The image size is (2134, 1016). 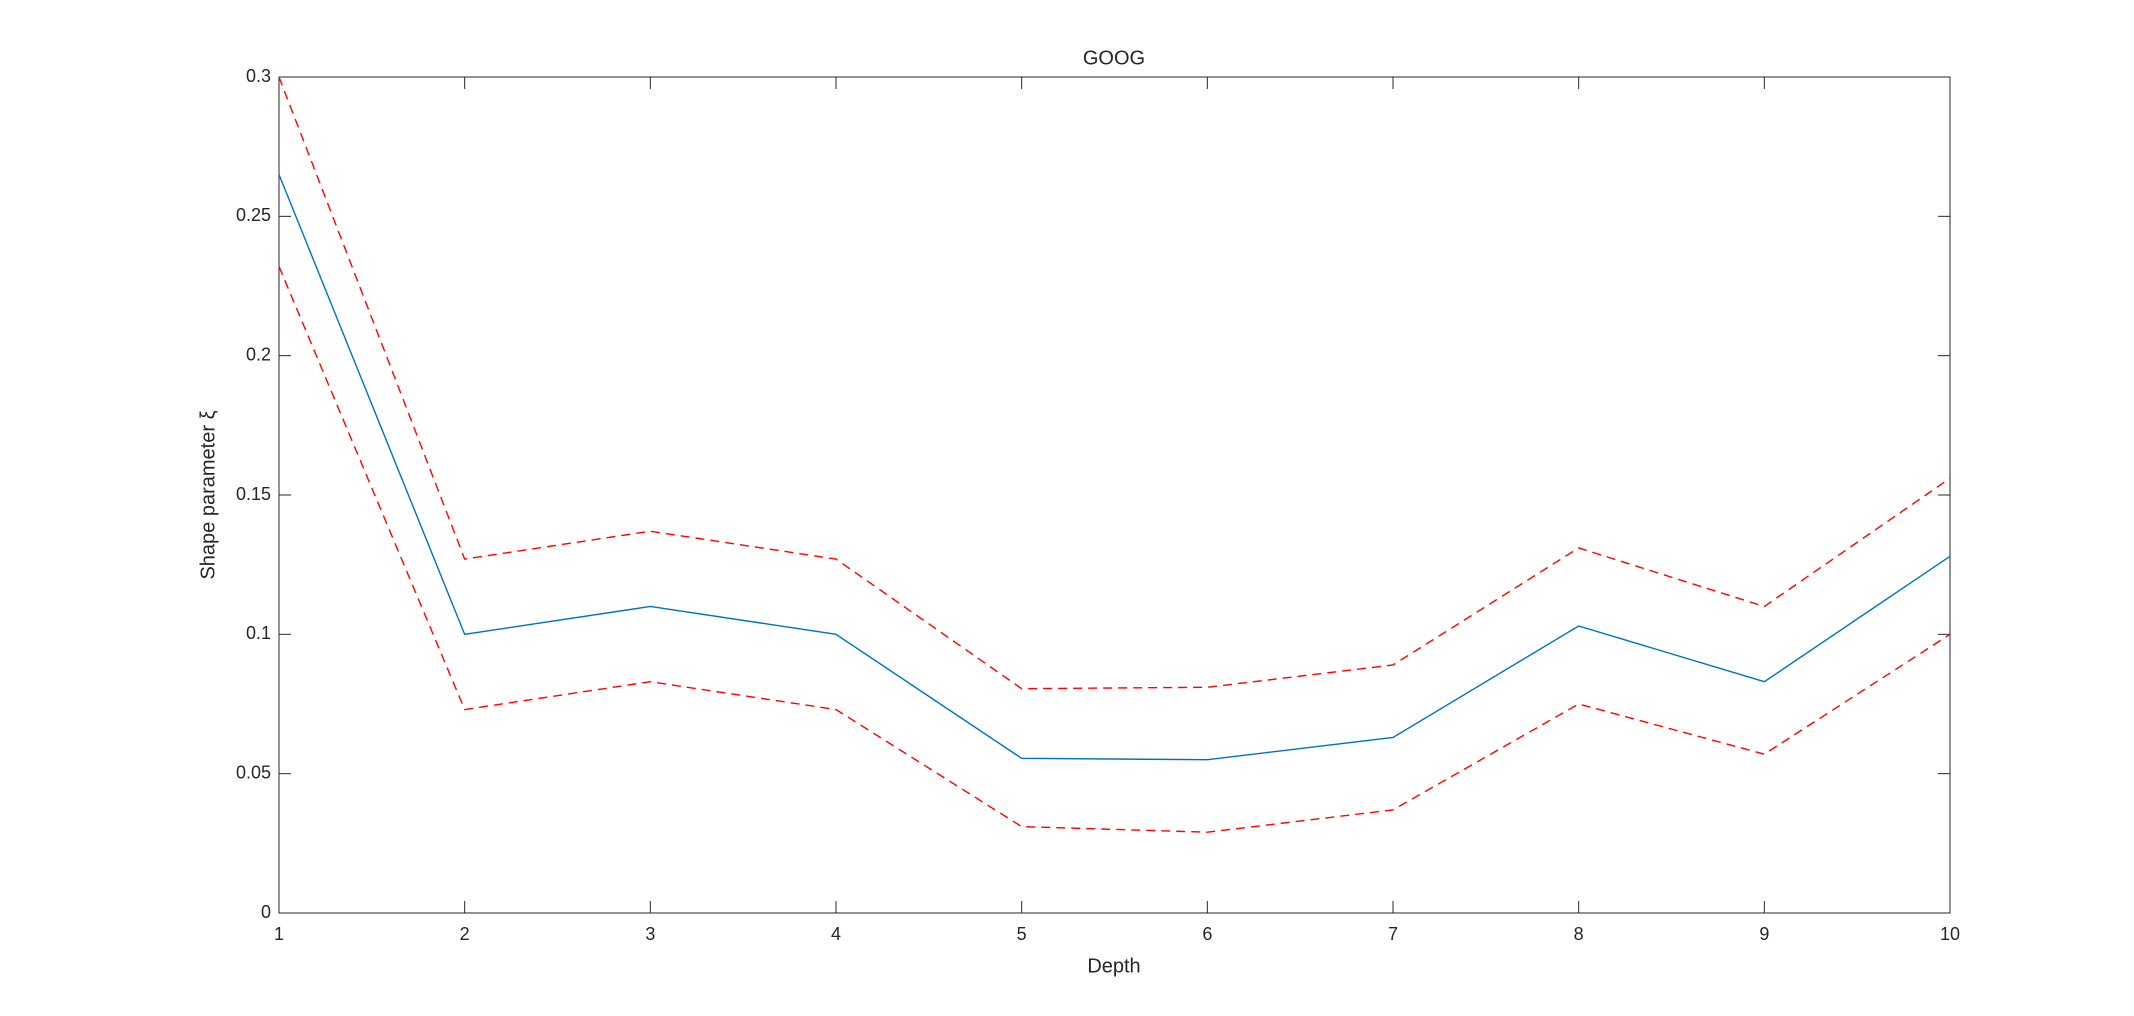 What do you see at coordinates (279, 934) in the screenshot?
I see `x-tick-label: 1` at bounding box center [279, 934].